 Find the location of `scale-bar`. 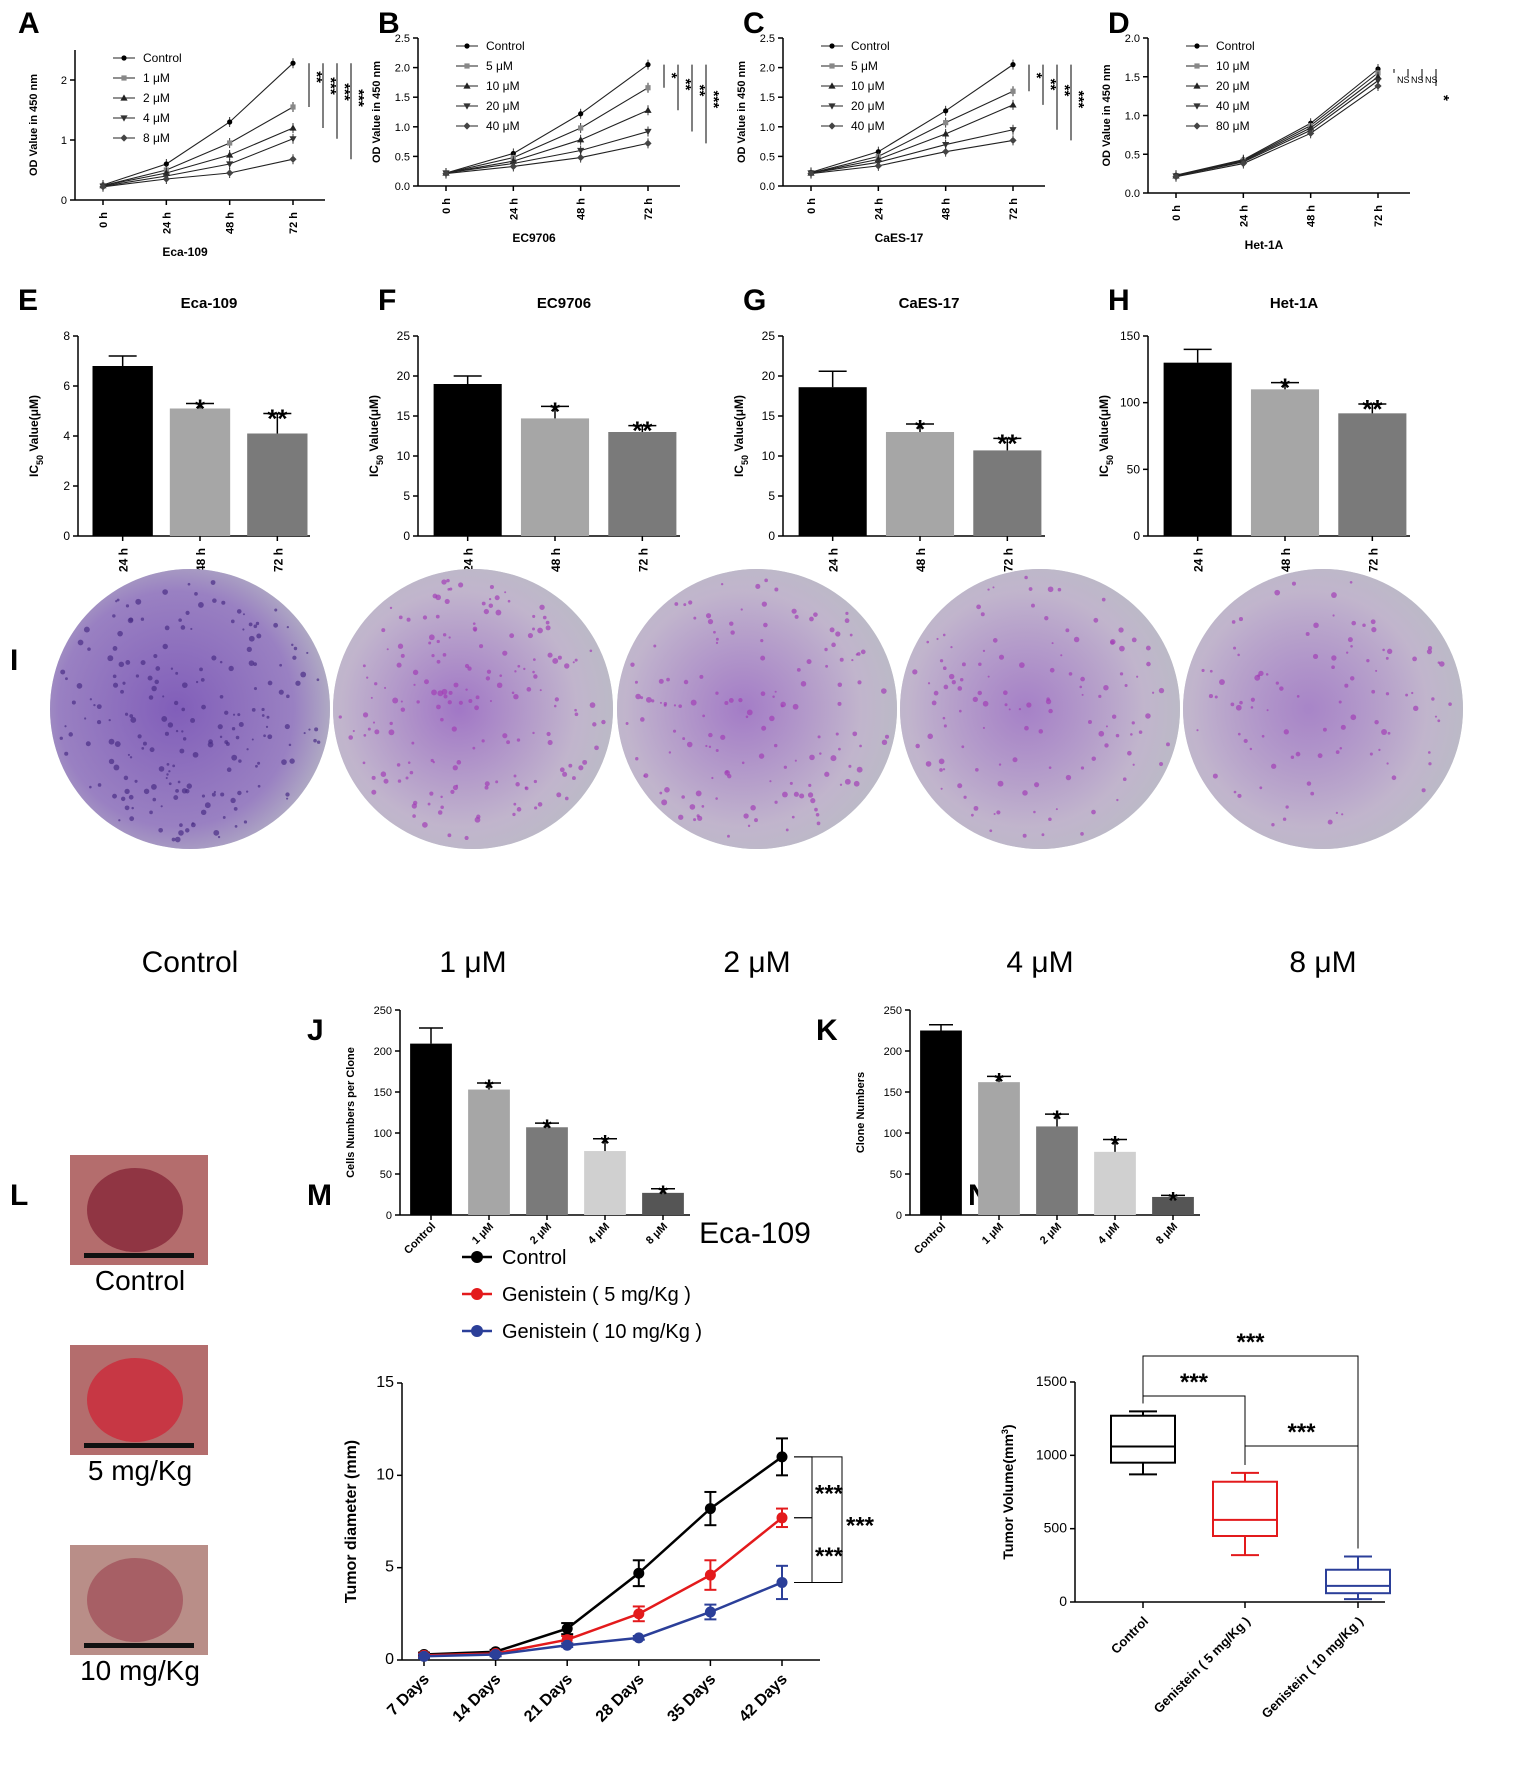

scale-bar is located at coordinates (139, 1445).